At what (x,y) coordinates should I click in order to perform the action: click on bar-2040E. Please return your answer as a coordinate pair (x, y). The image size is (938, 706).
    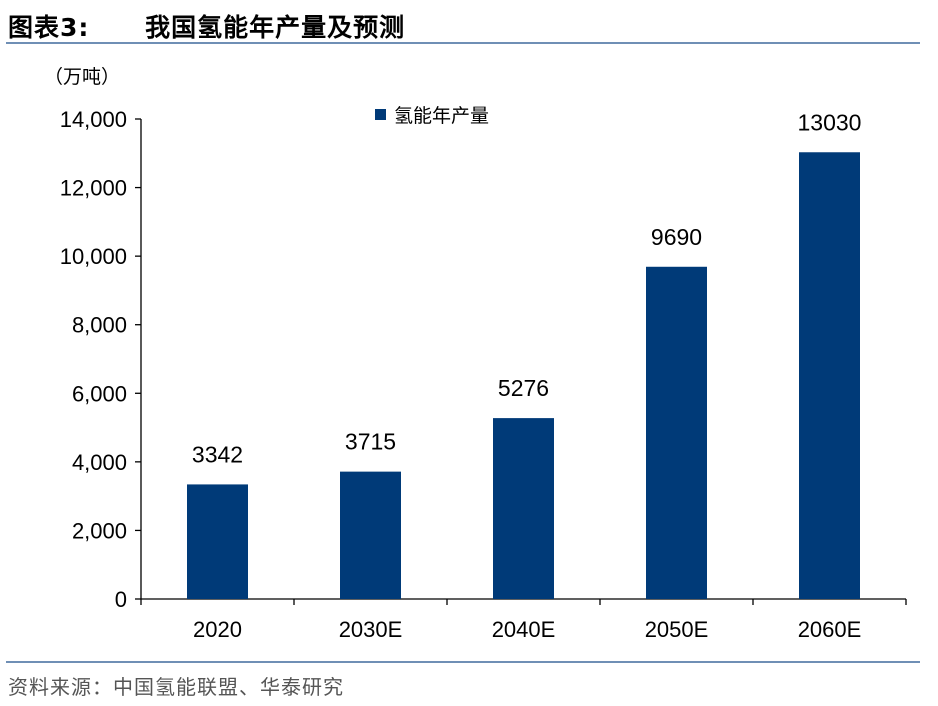
    Looking at the image, I should click on (523, 508).